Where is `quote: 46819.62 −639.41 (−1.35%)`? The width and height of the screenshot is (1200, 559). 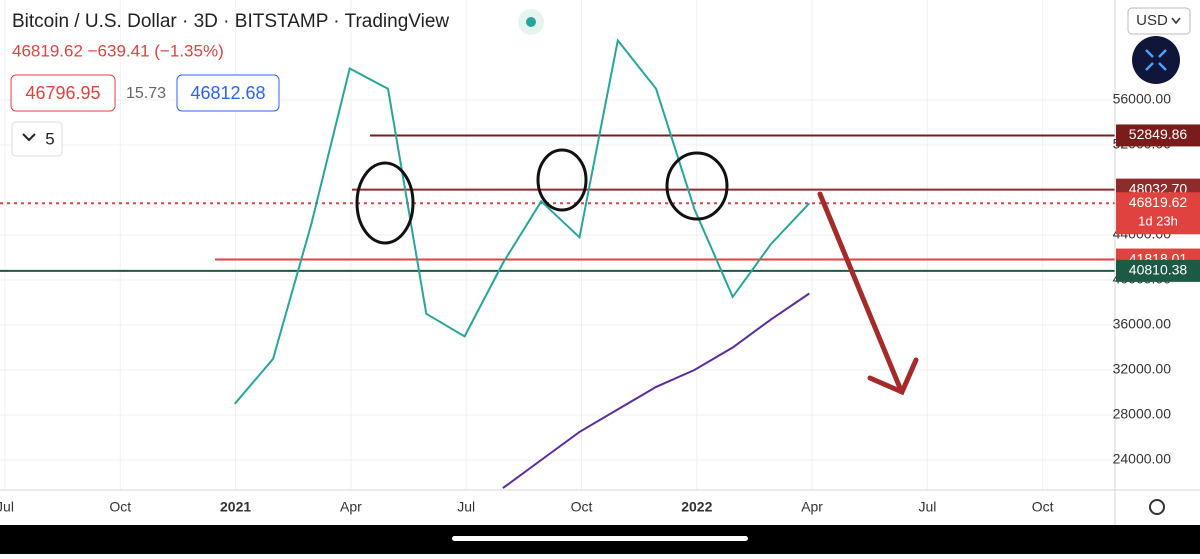
quote: 46819.62 −639.41 (−1.35%) is located at coordinates (118, 50).